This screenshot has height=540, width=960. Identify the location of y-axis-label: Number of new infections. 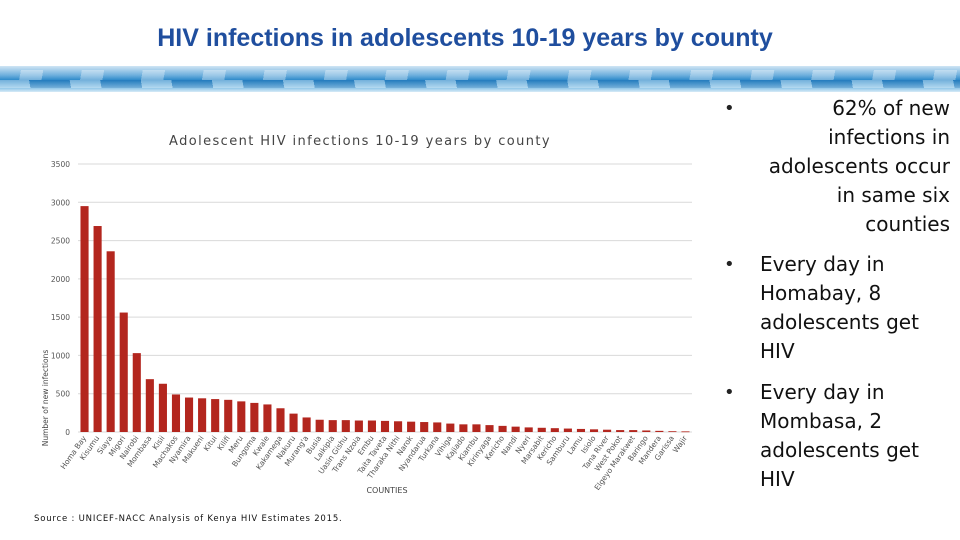
(45, 398).